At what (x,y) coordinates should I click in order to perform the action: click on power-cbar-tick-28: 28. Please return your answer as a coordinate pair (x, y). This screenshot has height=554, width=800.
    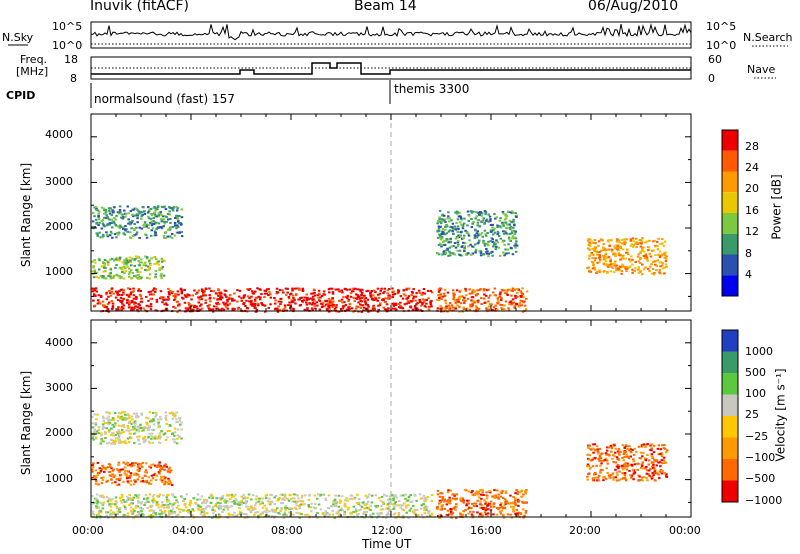
    Looking at the image, I should click on (752, 146).